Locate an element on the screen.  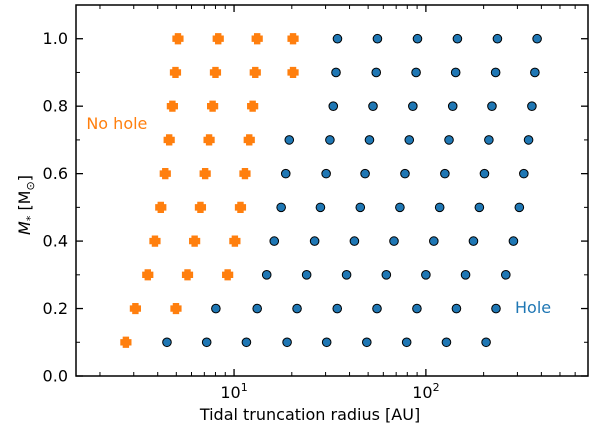
y-label-subscript: * is located at coordinates (30, 218).